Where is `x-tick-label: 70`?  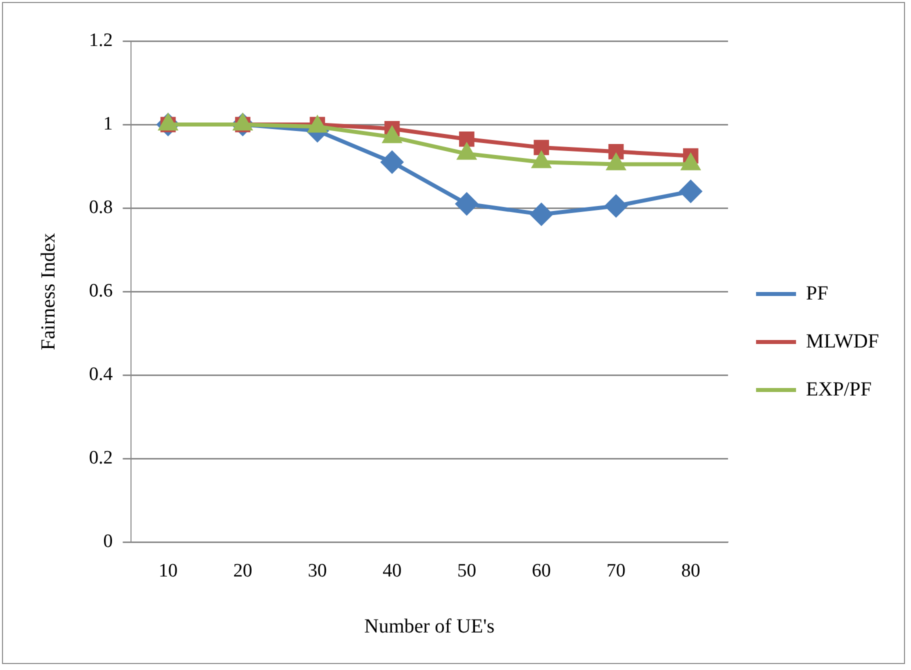
x-tick-label: 70 is located at coordinates (616, 571).